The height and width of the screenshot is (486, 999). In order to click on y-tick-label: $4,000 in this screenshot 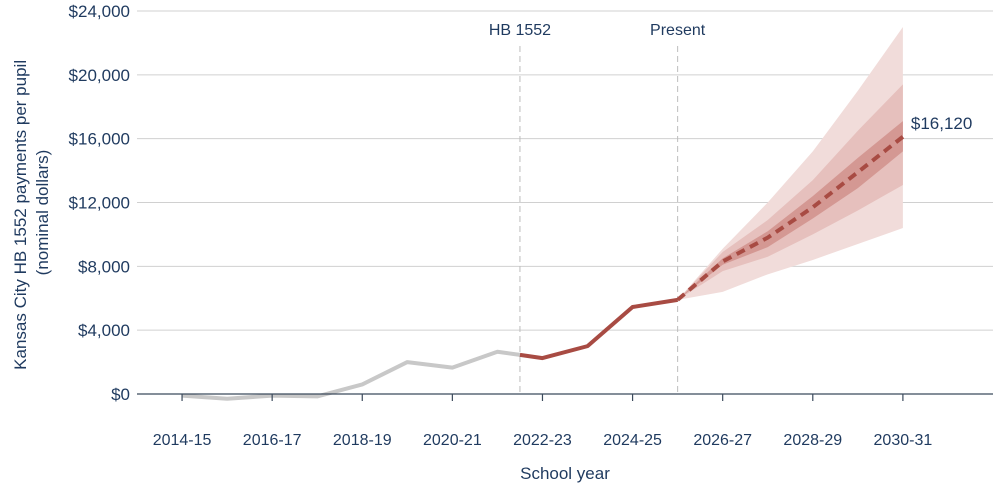, I will do `click(104, 330)`.